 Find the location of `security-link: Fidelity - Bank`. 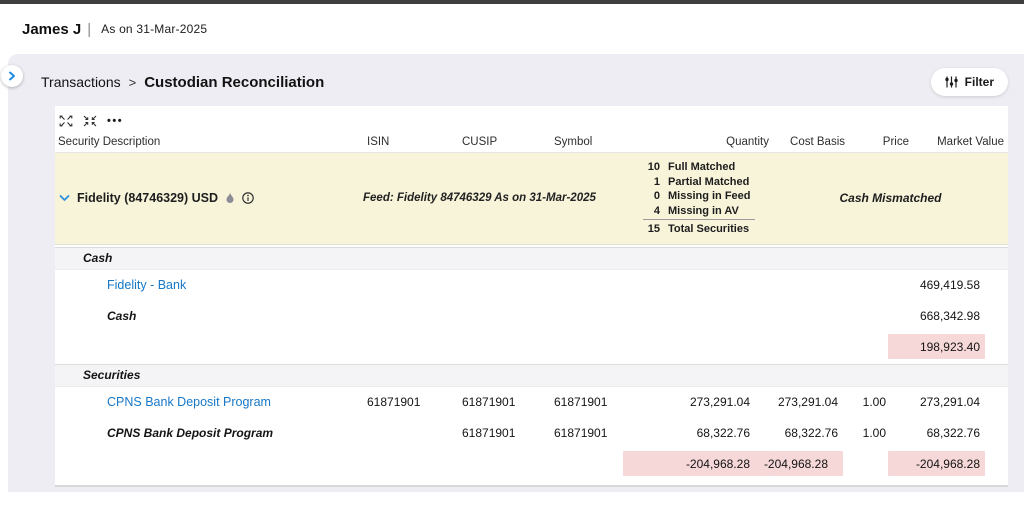

security-link: Fidelity - Bank is located at coordinates (147, 285).